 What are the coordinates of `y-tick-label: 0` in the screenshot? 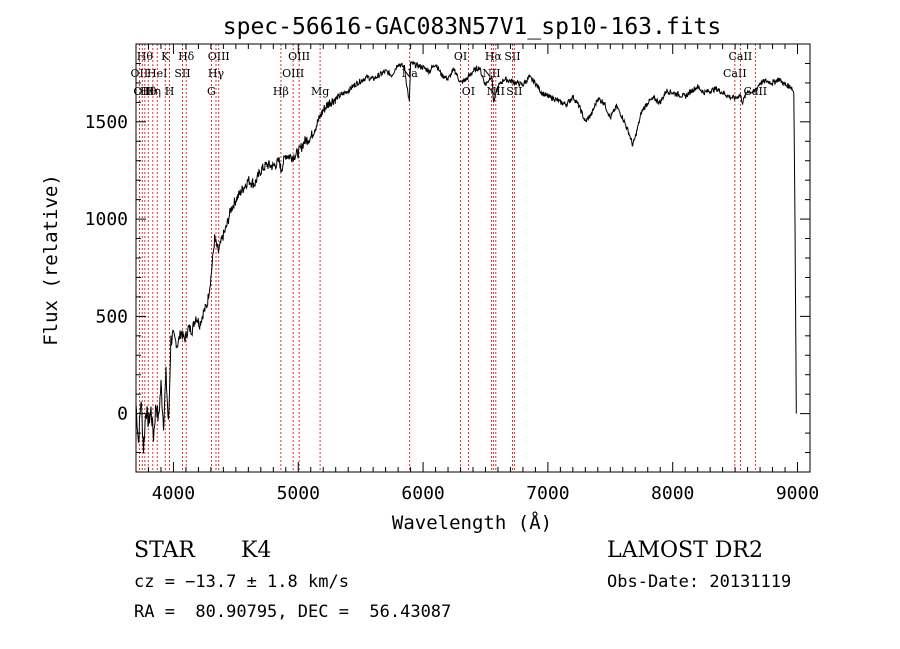 It's located at (122, 414).